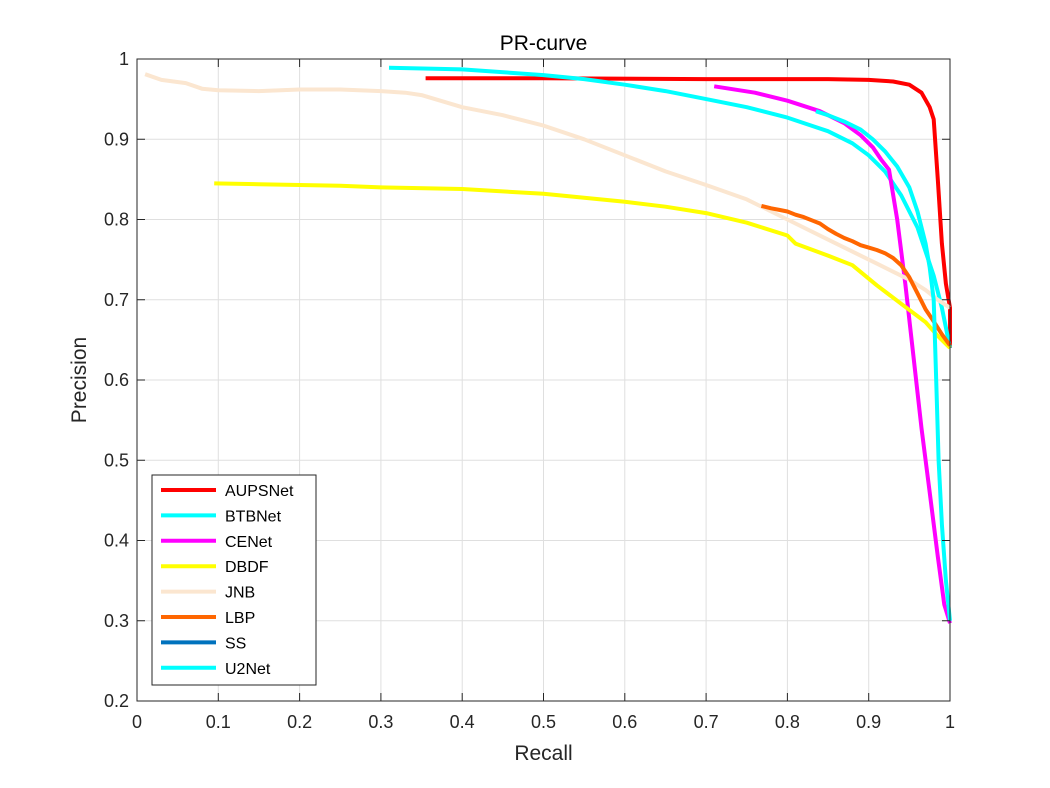 Image resolution: width=1050 pixels, height=788 pixels. Describe the element at coordinates (116, 541) in the screenshot. I see `y-tick-label: 0.4` at that location.